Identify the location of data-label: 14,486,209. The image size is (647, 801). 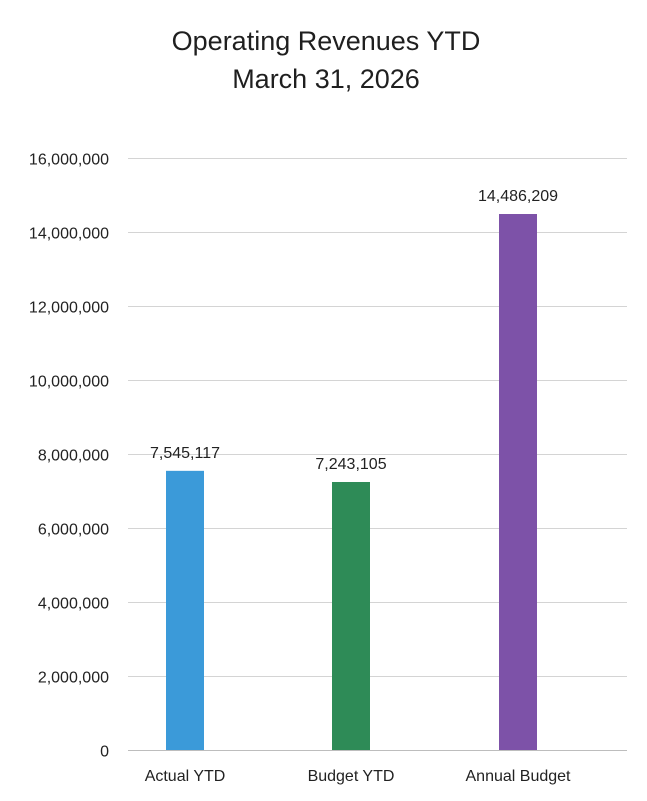
(518, 196).